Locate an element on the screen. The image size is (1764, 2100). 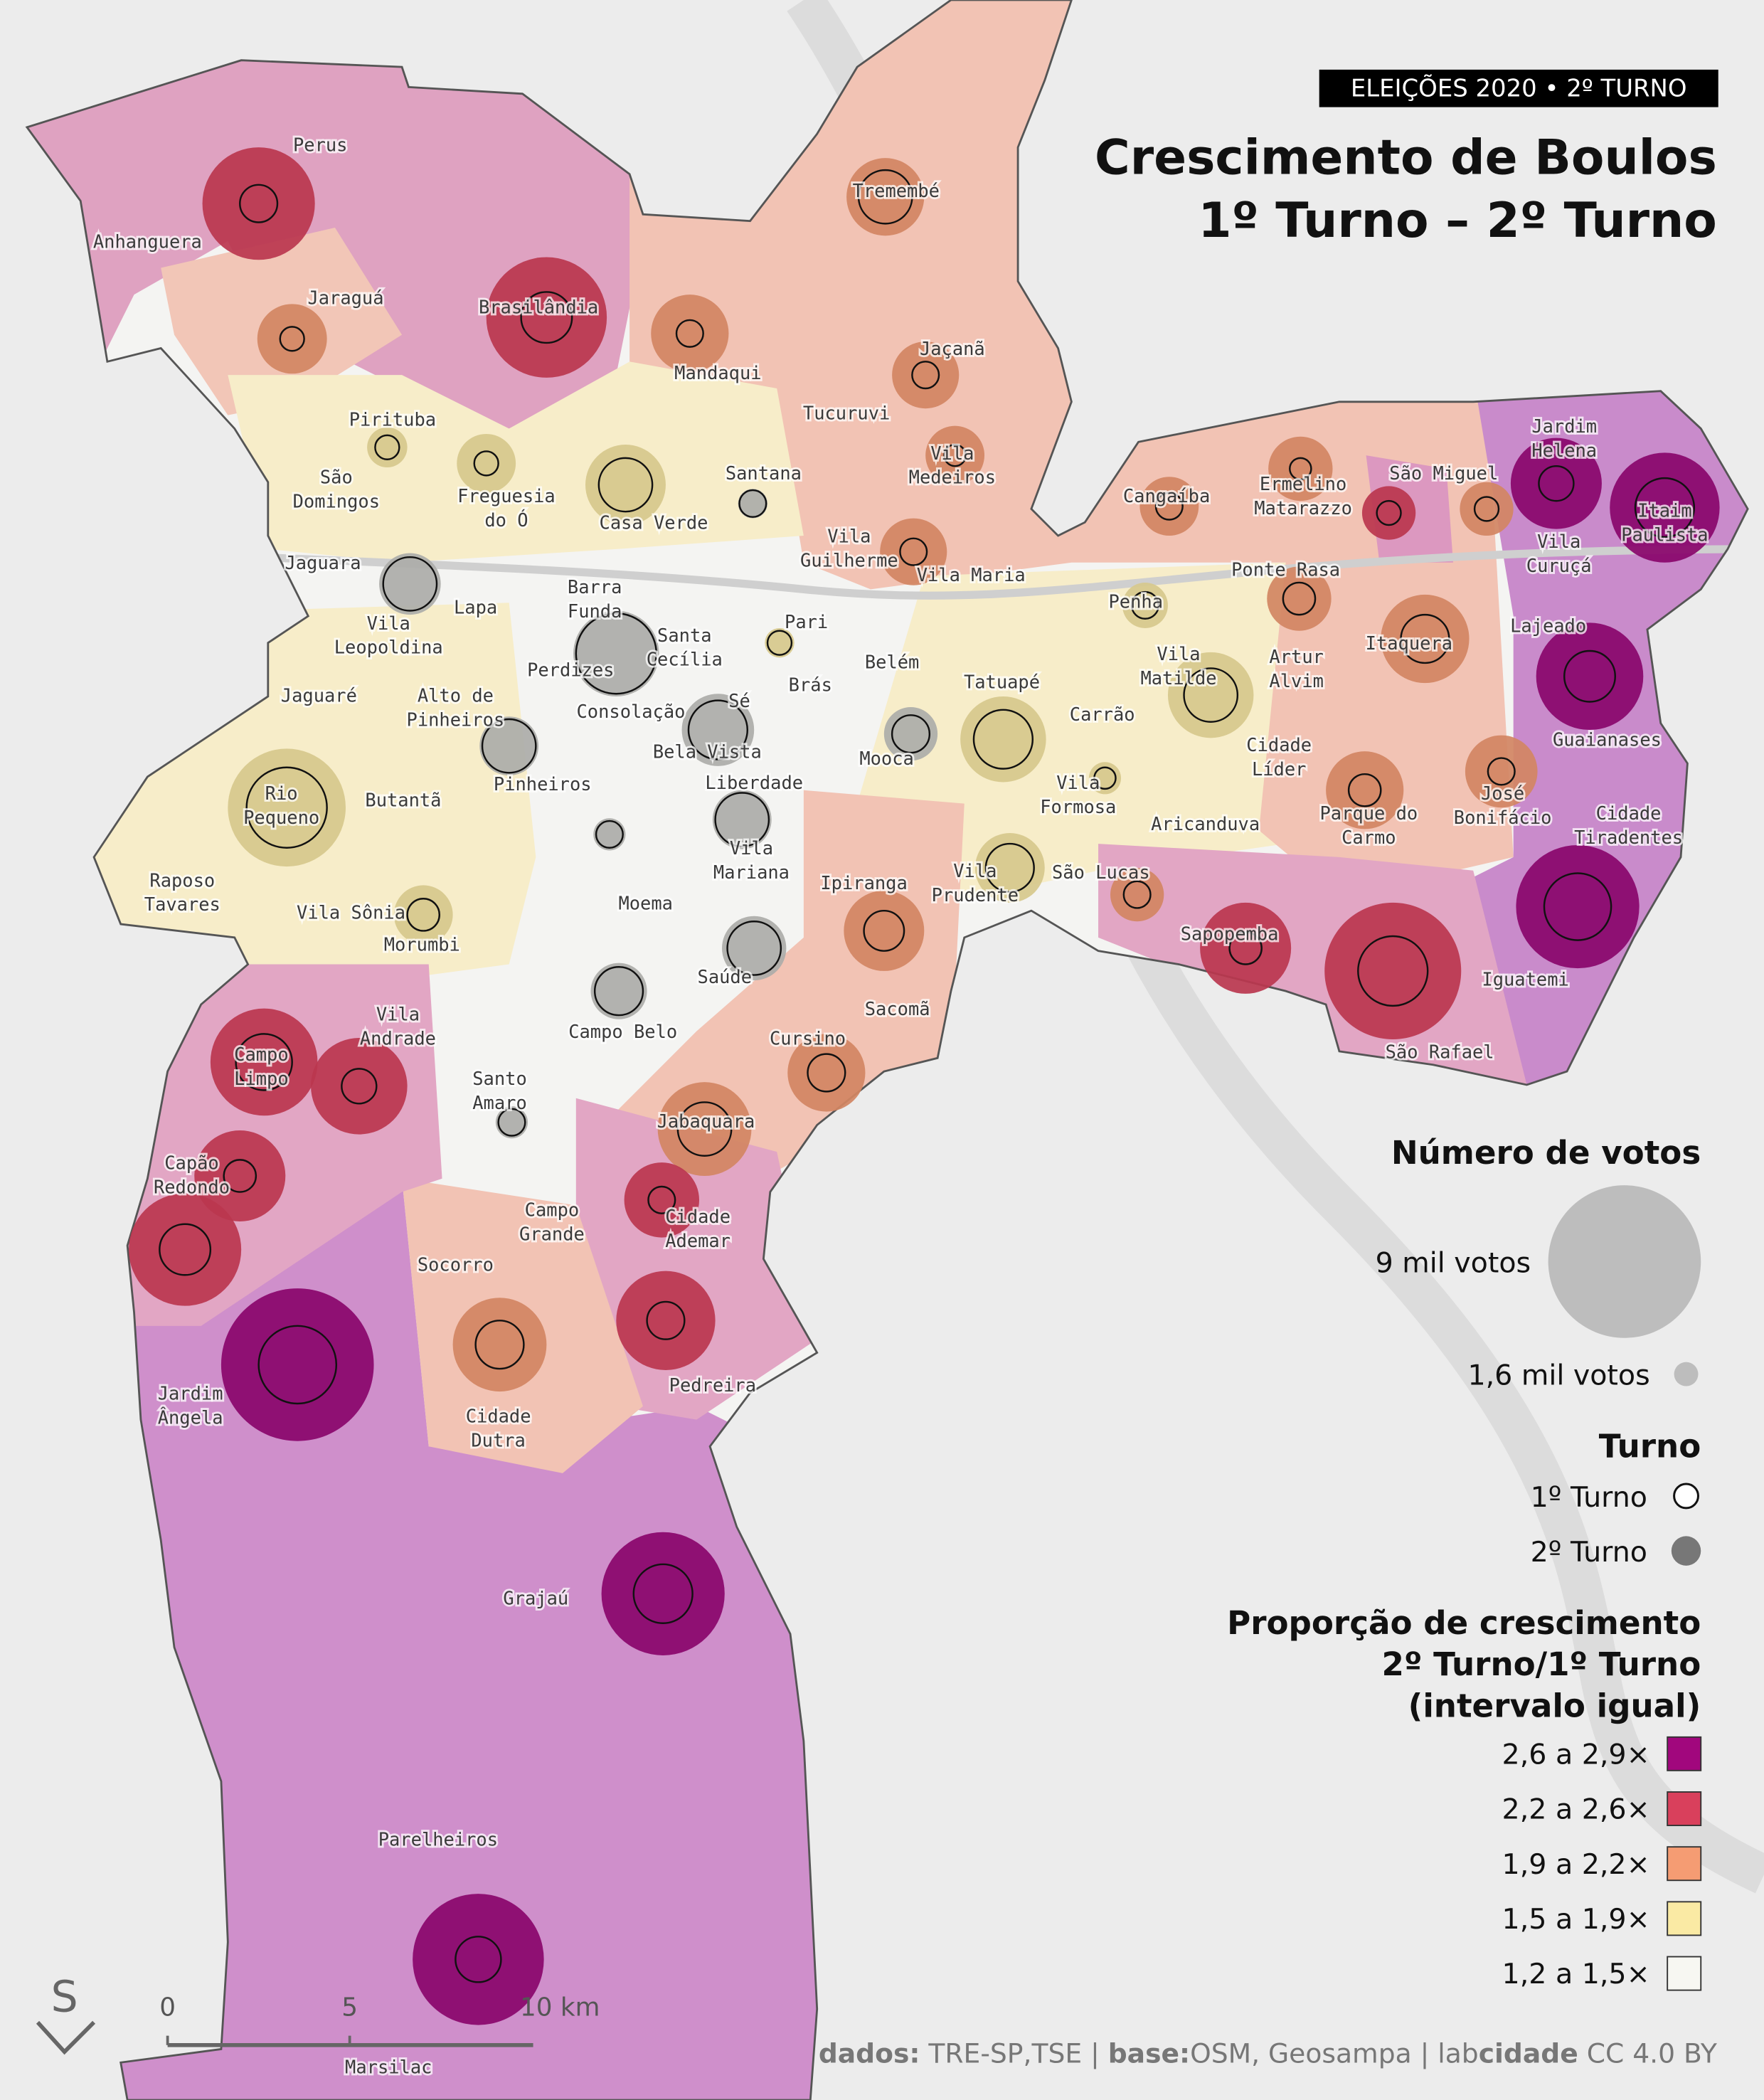
district-label: Alto de is located at coordinates (456, 695).